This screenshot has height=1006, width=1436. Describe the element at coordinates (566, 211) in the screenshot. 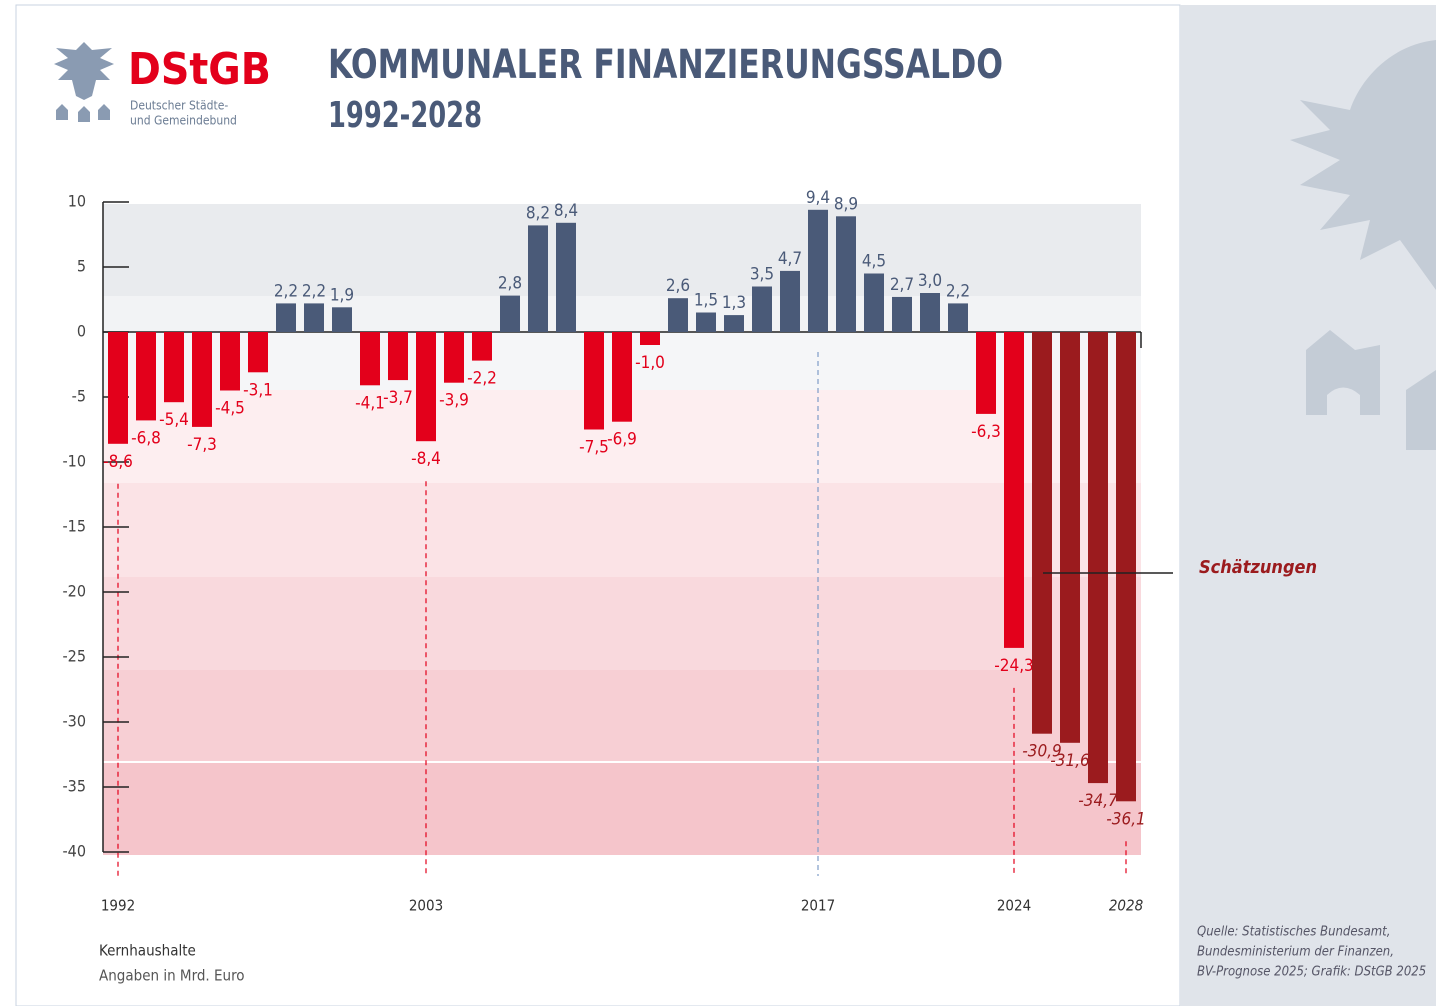

I see `data-label: 8,4` at that location.